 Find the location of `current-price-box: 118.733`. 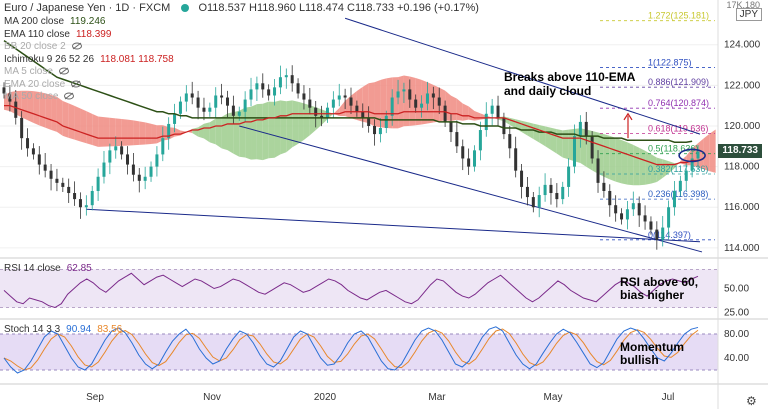

current-price-box: 118.733 is located at coordinates (740, 151).